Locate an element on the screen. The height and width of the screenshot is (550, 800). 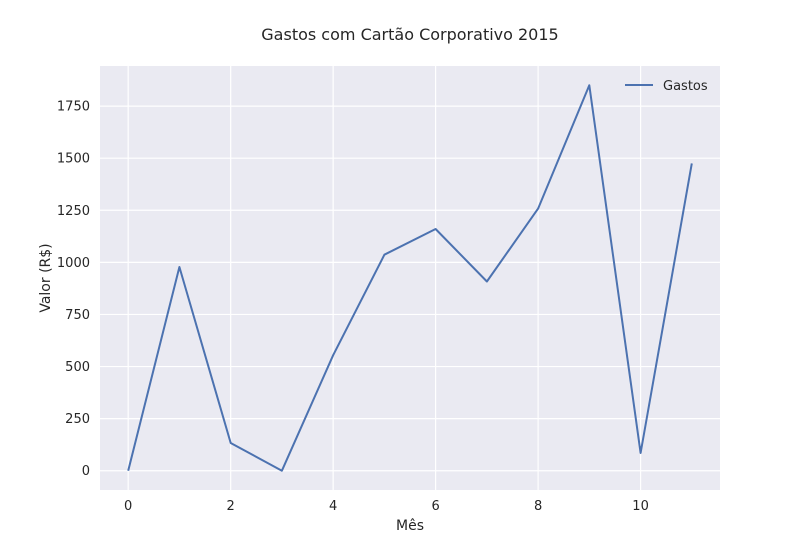
y-tick-label: 250 is located at coordinates (77, 419).